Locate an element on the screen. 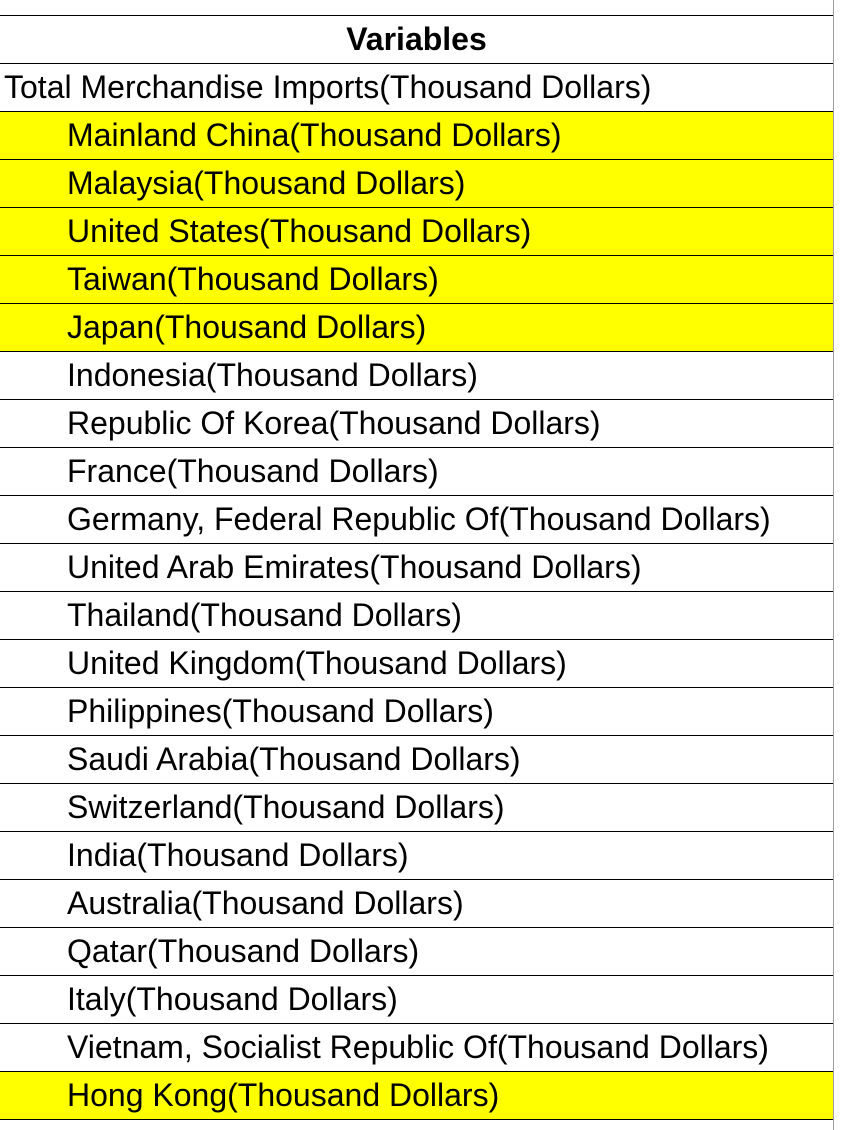  country-label: Qatar(Thousand Dollars) is located at coordinates (243, 951).